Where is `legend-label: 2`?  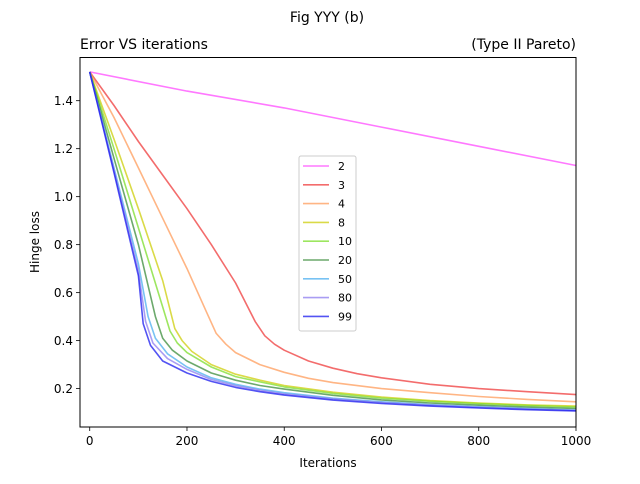
legend-label: 2 is located at coordinates (341, 166).